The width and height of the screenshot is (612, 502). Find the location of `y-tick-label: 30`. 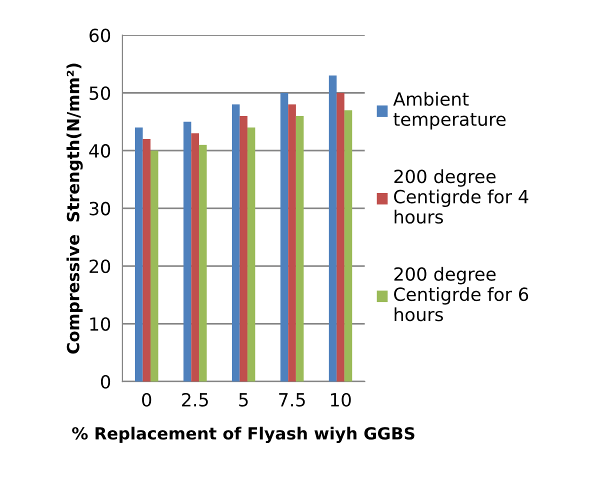

y-tick-label: 30 is located at coordinates (100, 209).